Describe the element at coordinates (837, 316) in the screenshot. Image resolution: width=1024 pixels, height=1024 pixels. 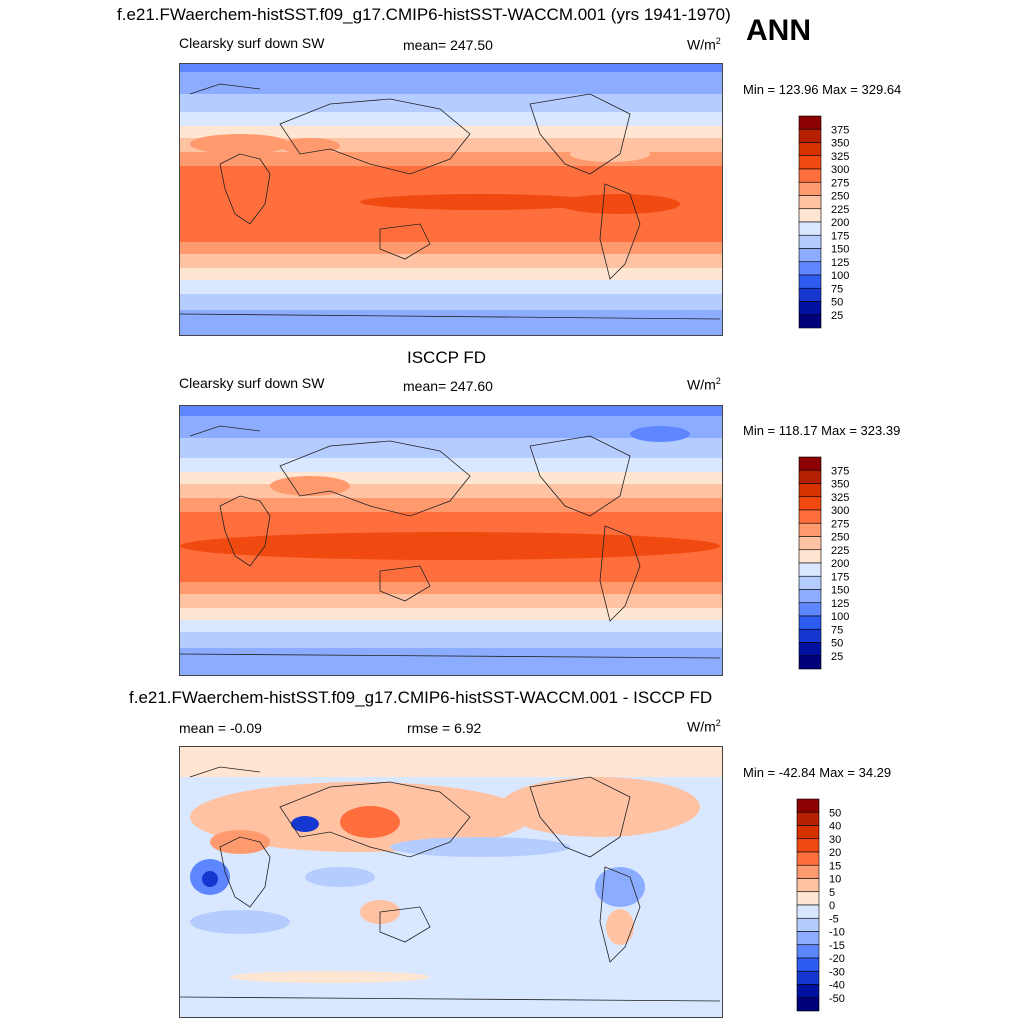
I see `panel1-colorbar-tick-label: 25` at that location.